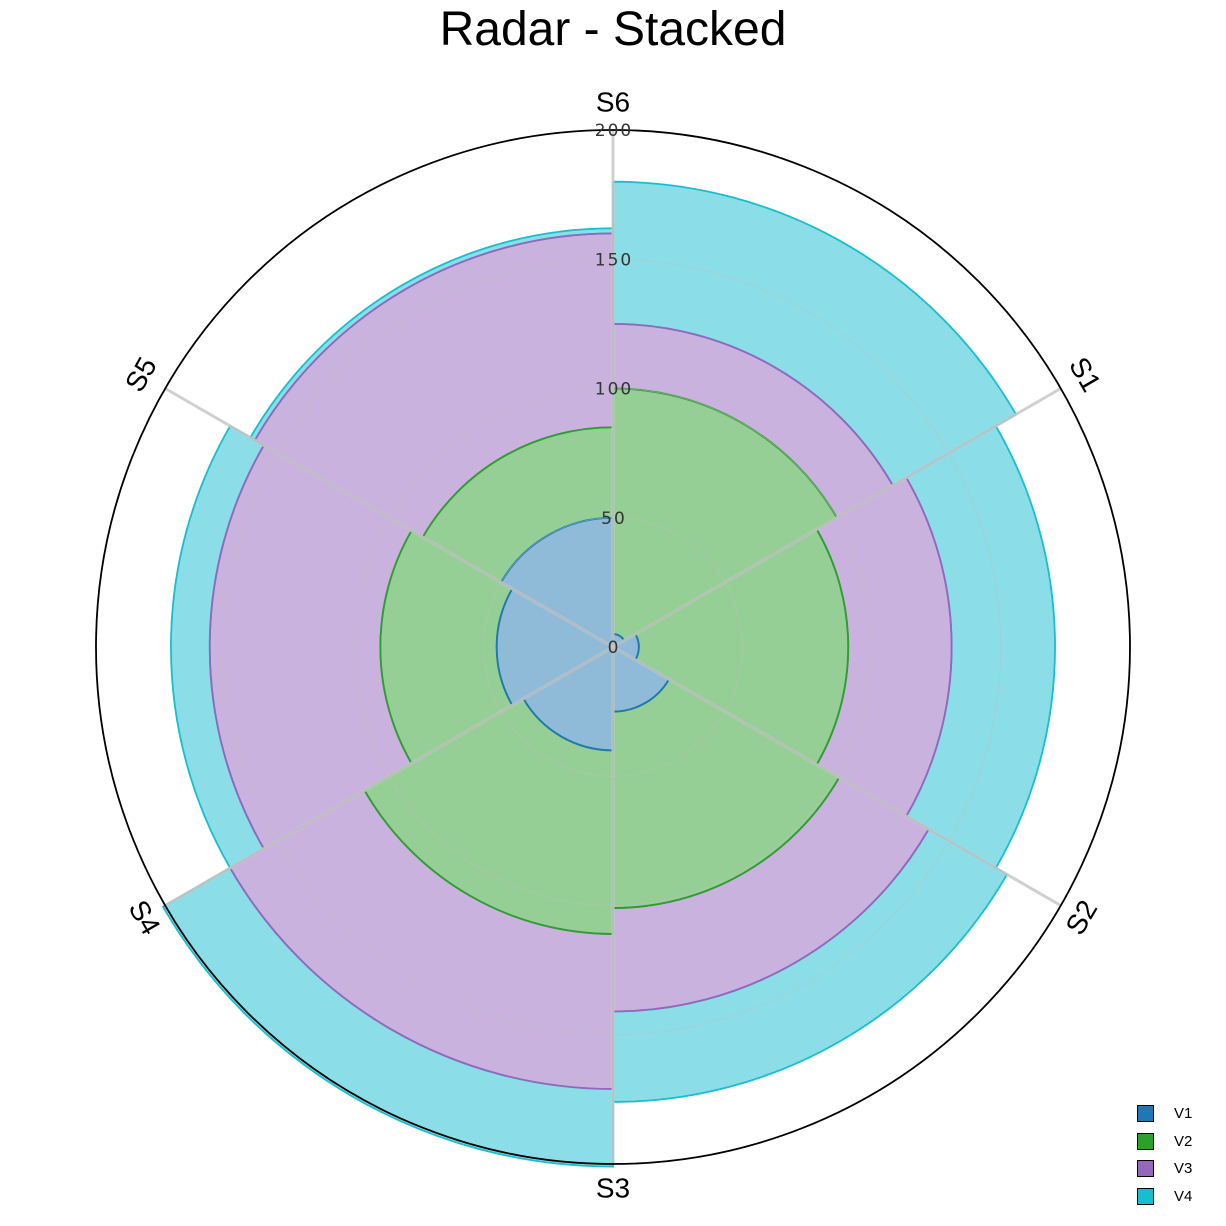 The height and width of the screenshot is (1226, 1226). What do you see at coordinates (141, 374) in the screenshot?
I see `category-label-s5: S5` at bounding box center [141, 374].